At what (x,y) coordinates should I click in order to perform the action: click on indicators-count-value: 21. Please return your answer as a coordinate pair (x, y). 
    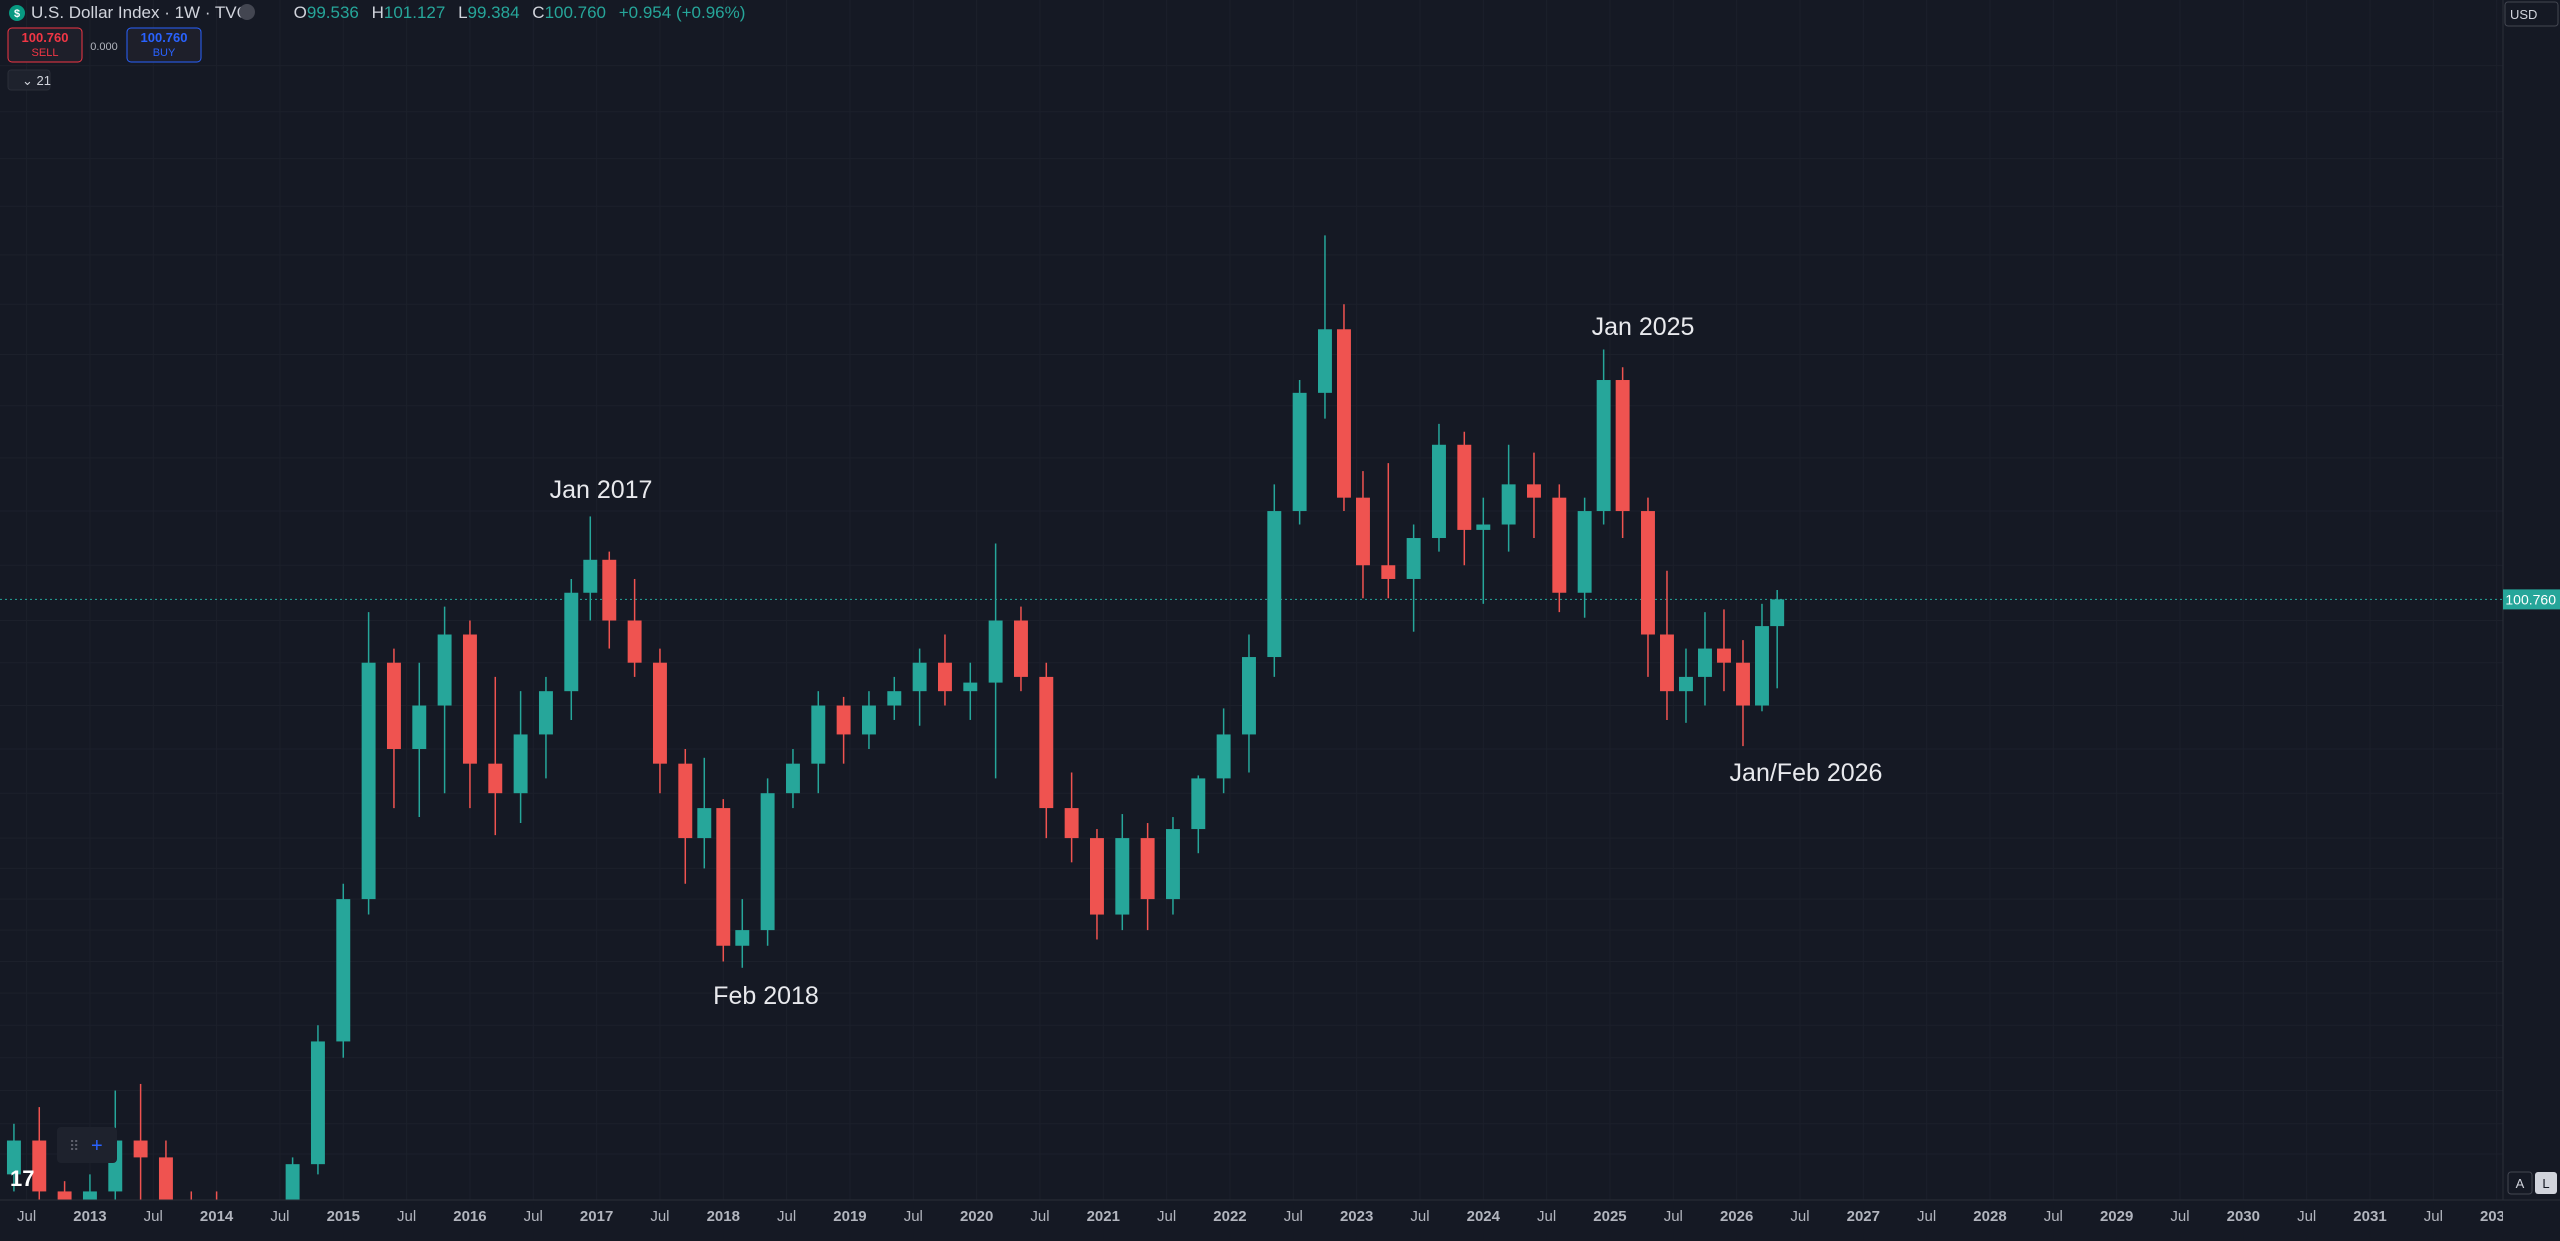
    Looking at the image, I should click on (44, 80).